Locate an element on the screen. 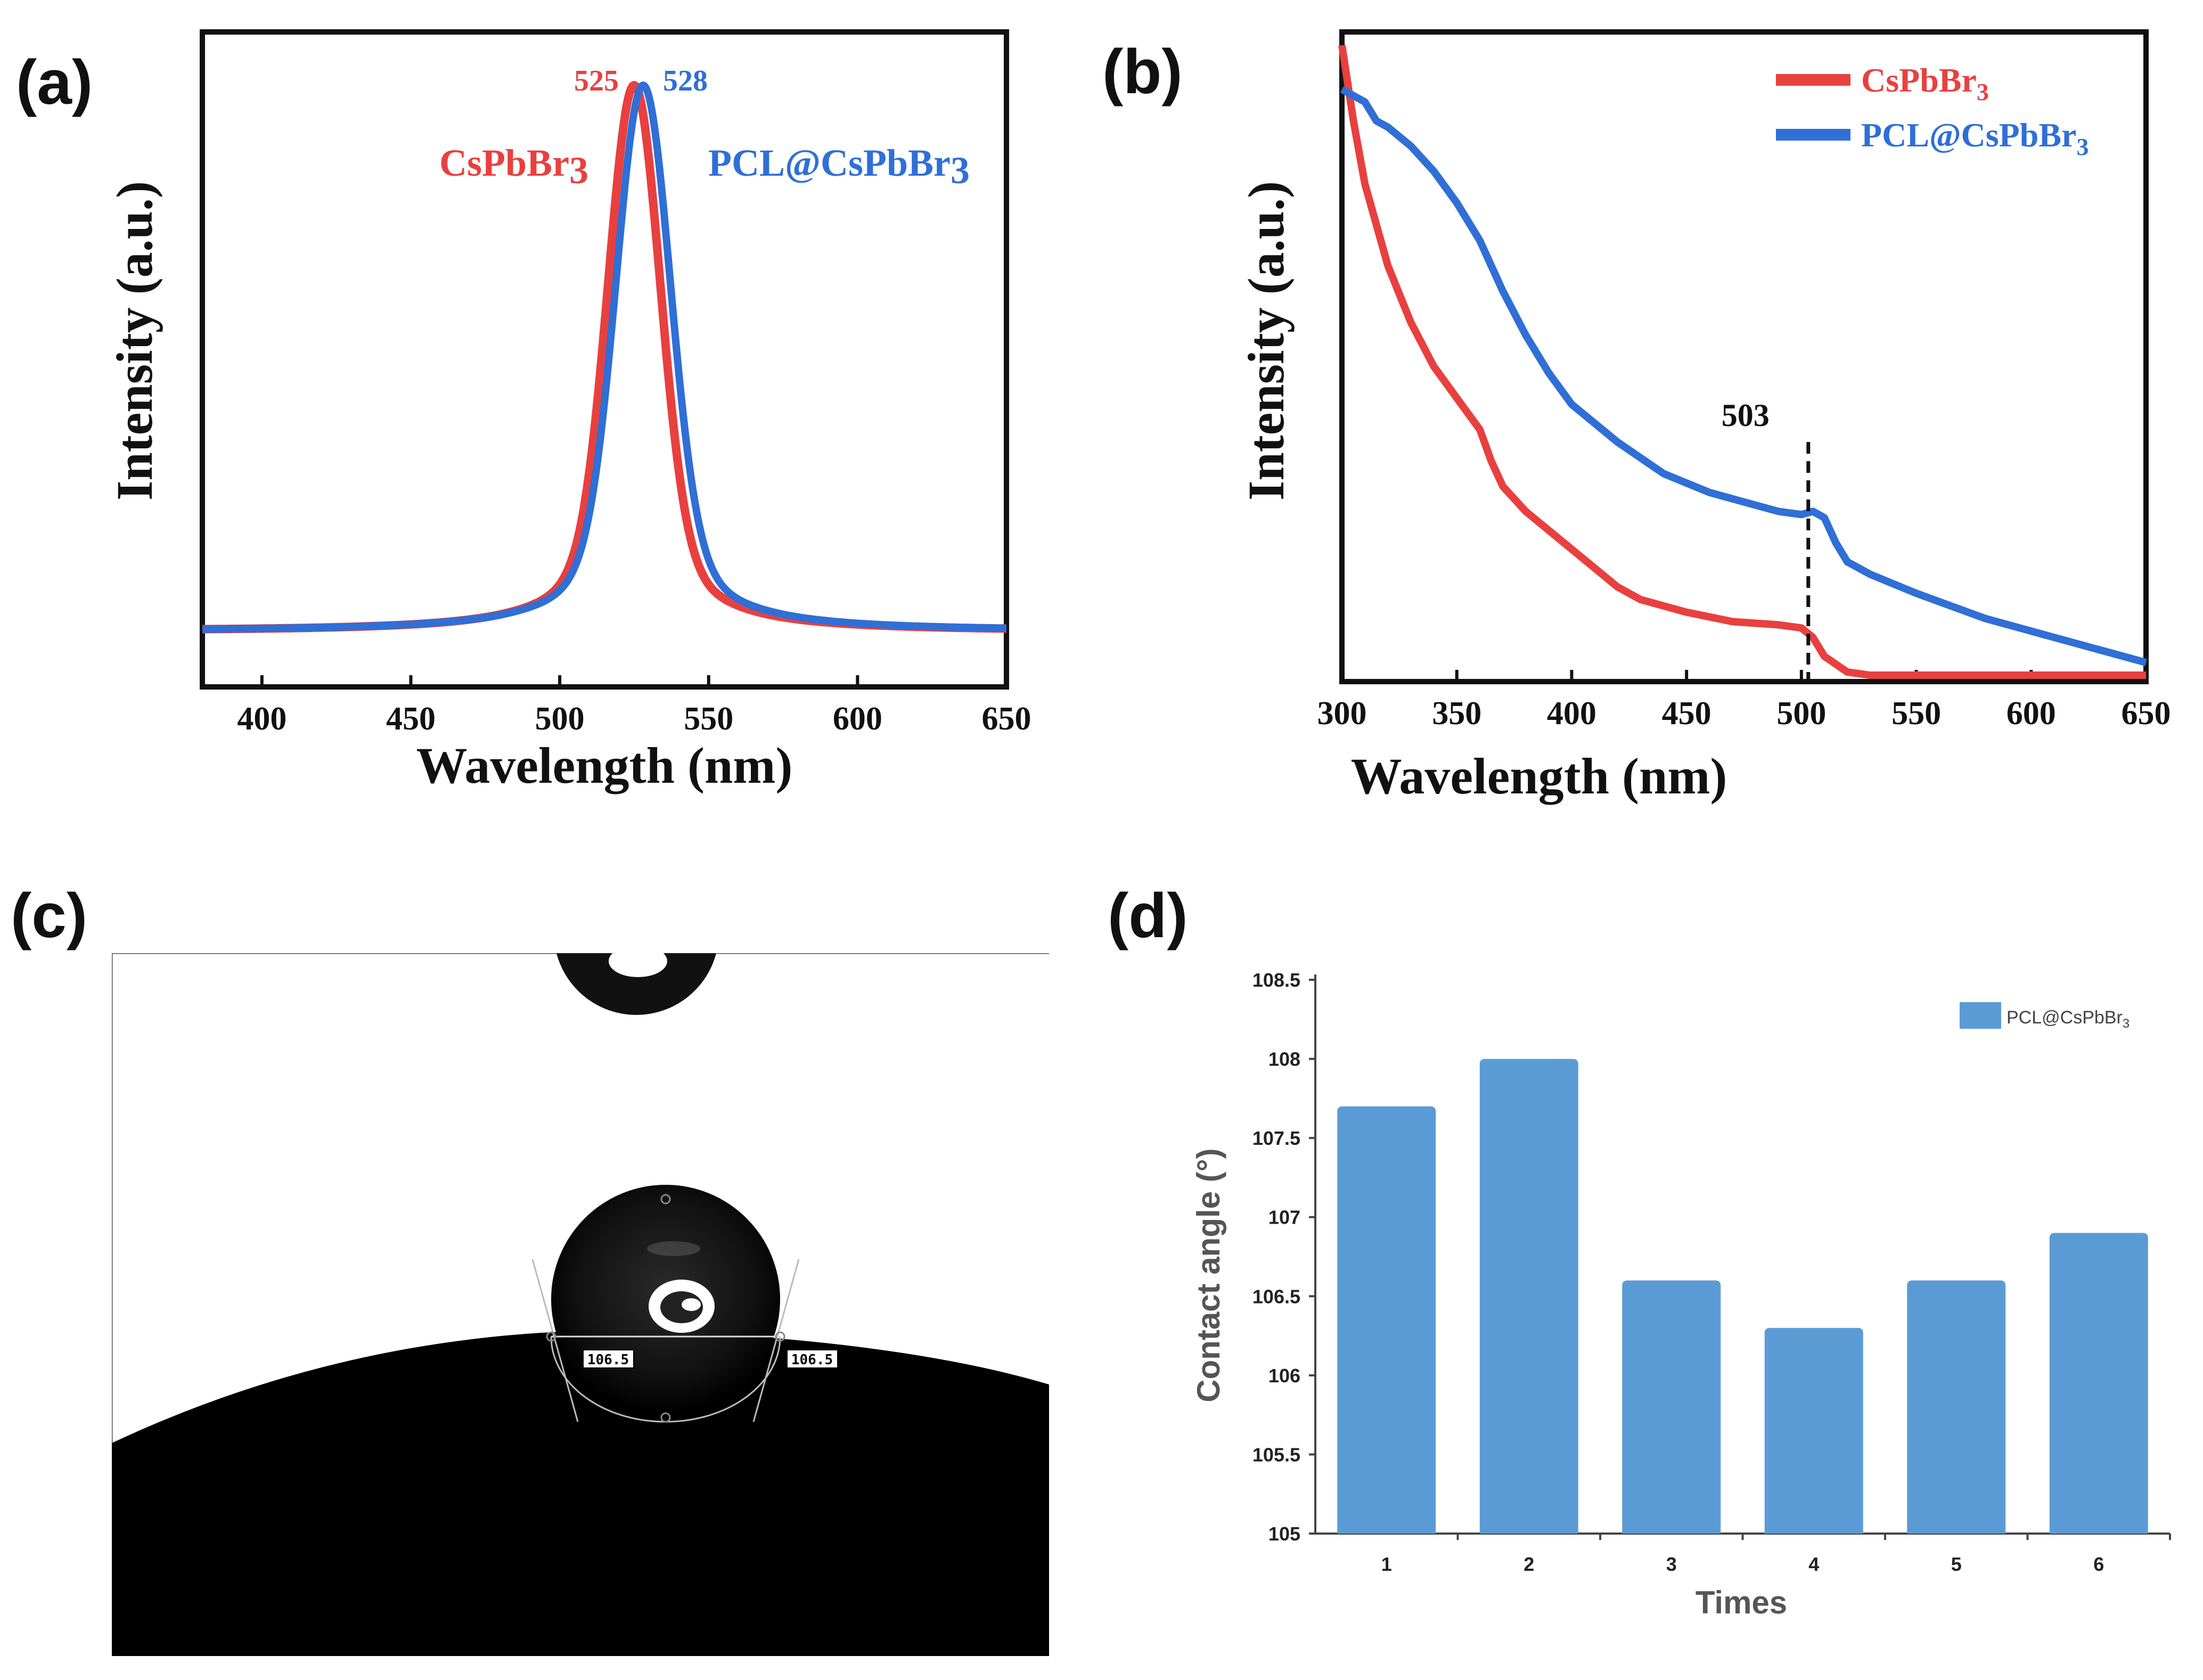  panel-b-x-tick-label: 350 is located at coordinates (1456, 713).